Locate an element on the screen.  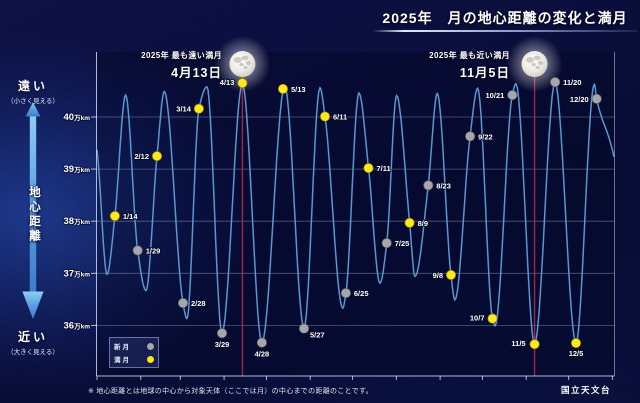
date-label: 5/13 is located at coordinates (298, 89).